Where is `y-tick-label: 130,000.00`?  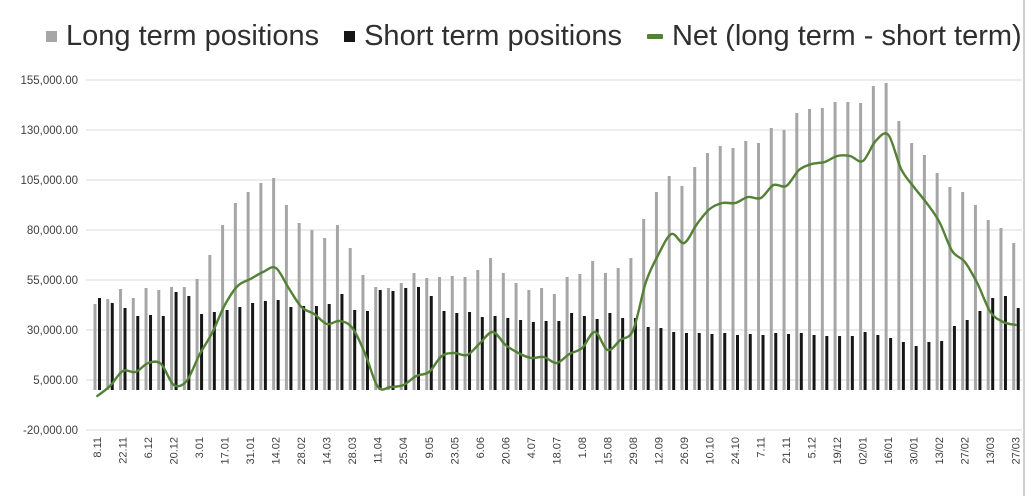
y-tick-label: 130,000.00 is located at coordinates (49, 131).